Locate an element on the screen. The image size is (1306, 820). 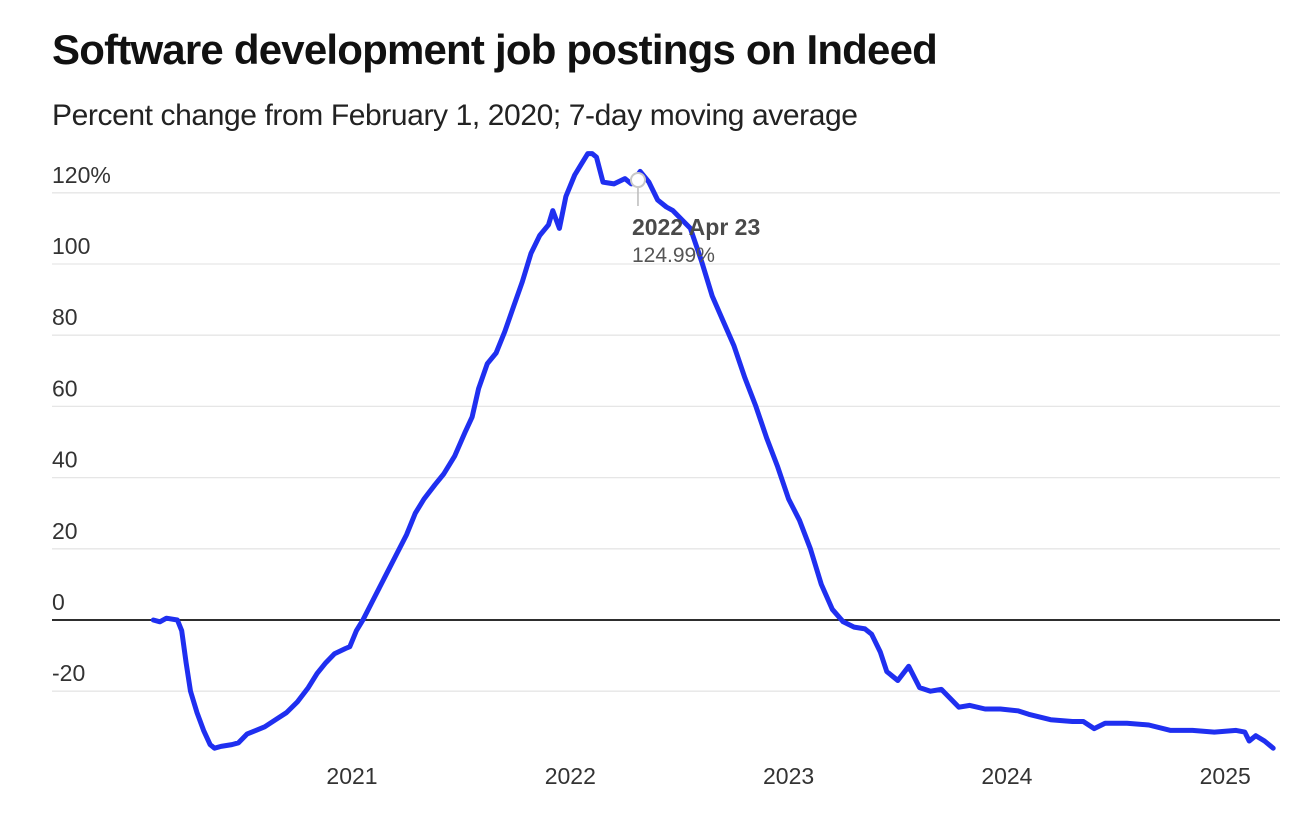
y-tick-label: 120% is located at coordinates (81, 175).